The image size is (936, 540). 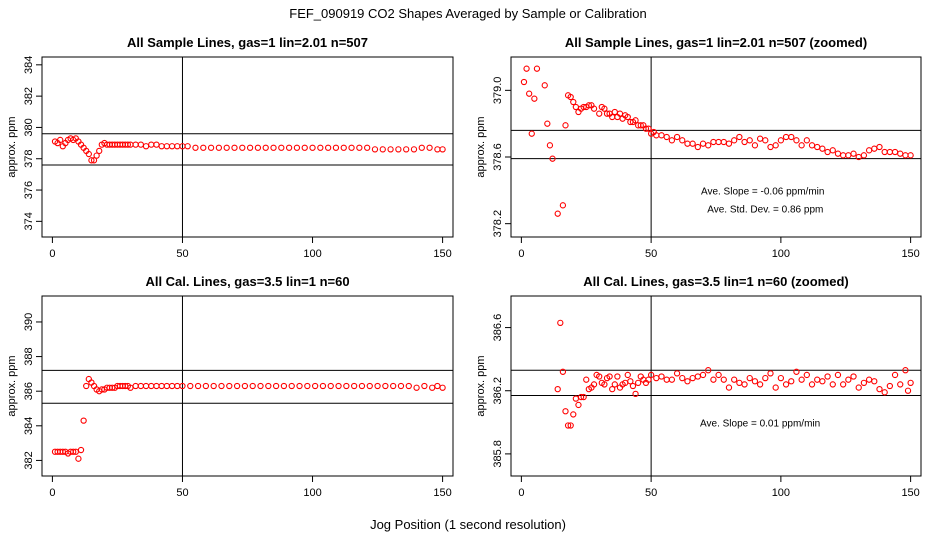 I want to click on chart-title: All Sample Lines, gas=1 lin=2.01 n=507, so click(x=247, y=42).